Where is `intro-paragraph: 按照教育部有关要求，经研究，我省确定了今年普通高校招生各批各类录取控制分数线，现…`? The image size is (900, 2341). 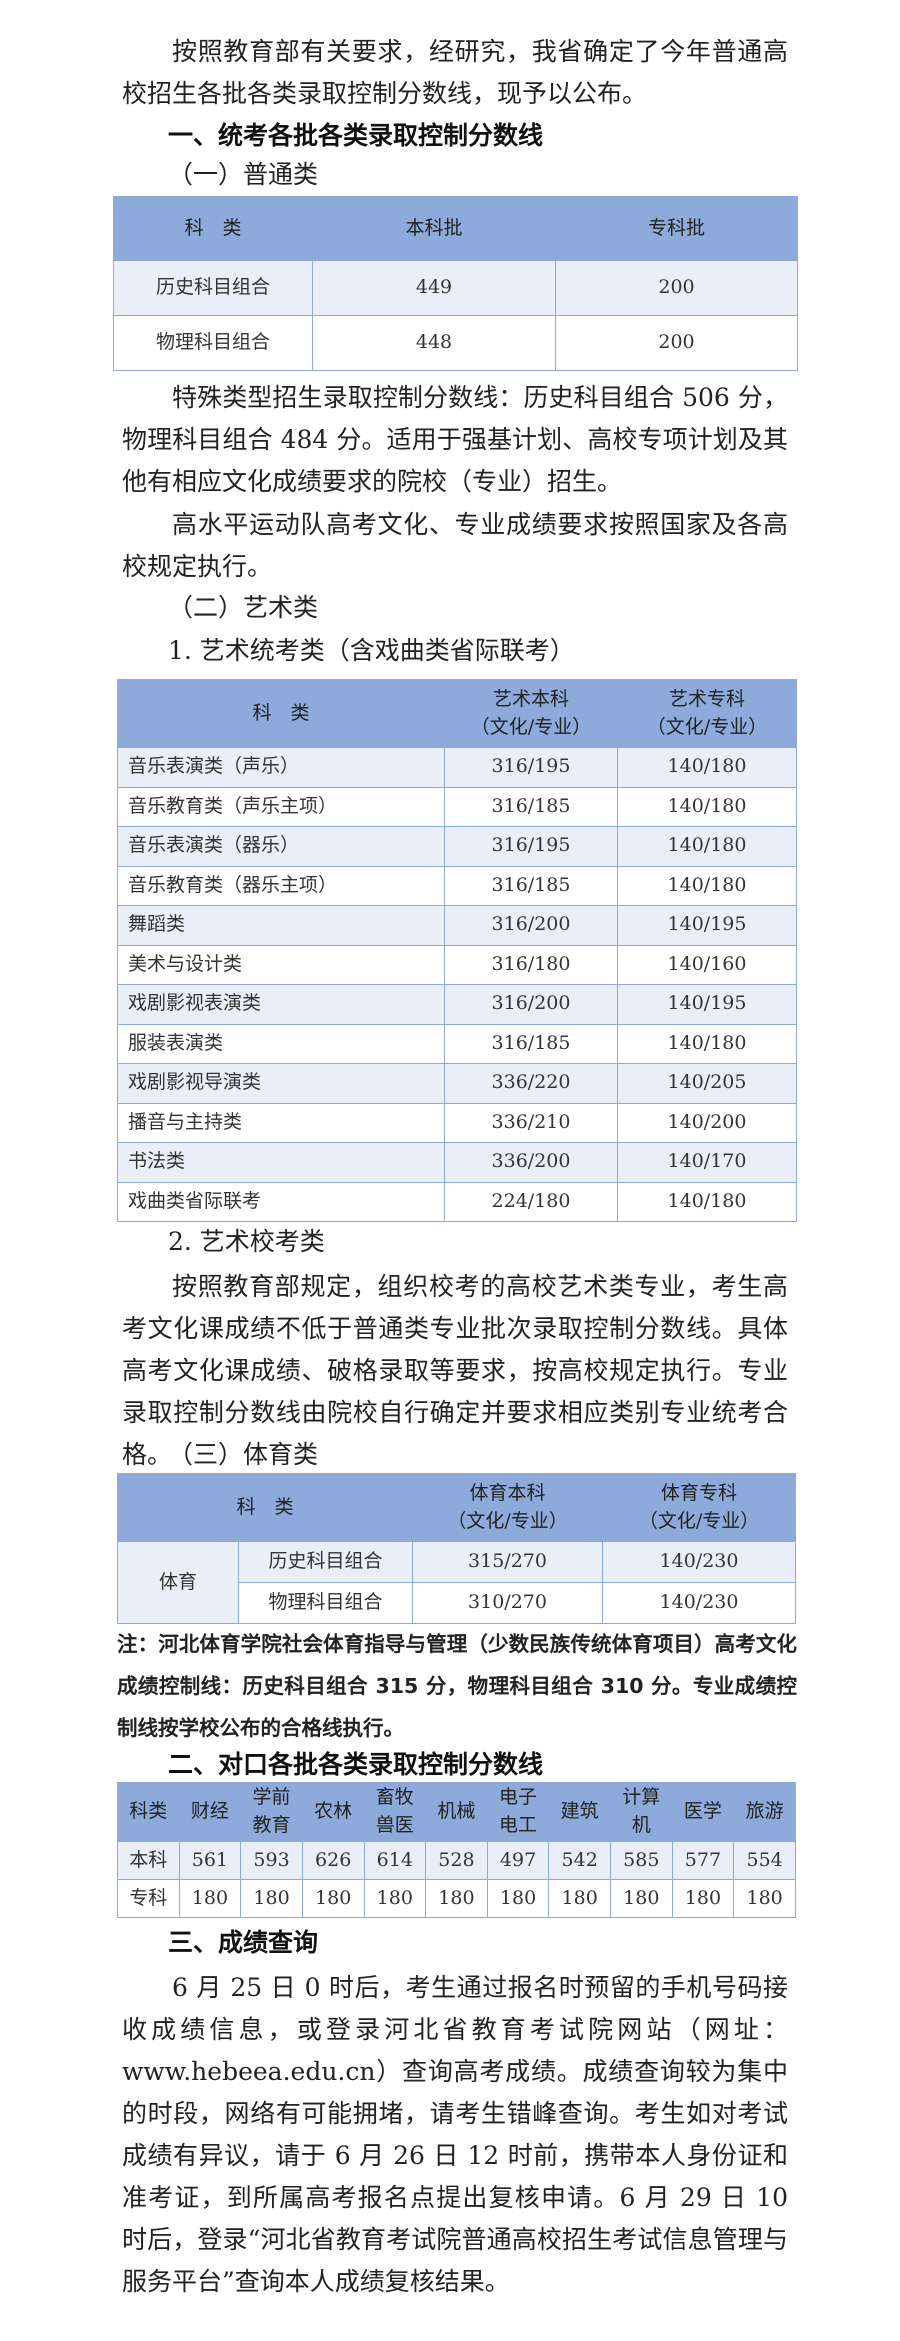 intro-paragraph: 按照教育部有关要求，经研究，我省确定了今年普通高校招生各批各类录取控制分数线，现… is located at coordinates (455, 72).